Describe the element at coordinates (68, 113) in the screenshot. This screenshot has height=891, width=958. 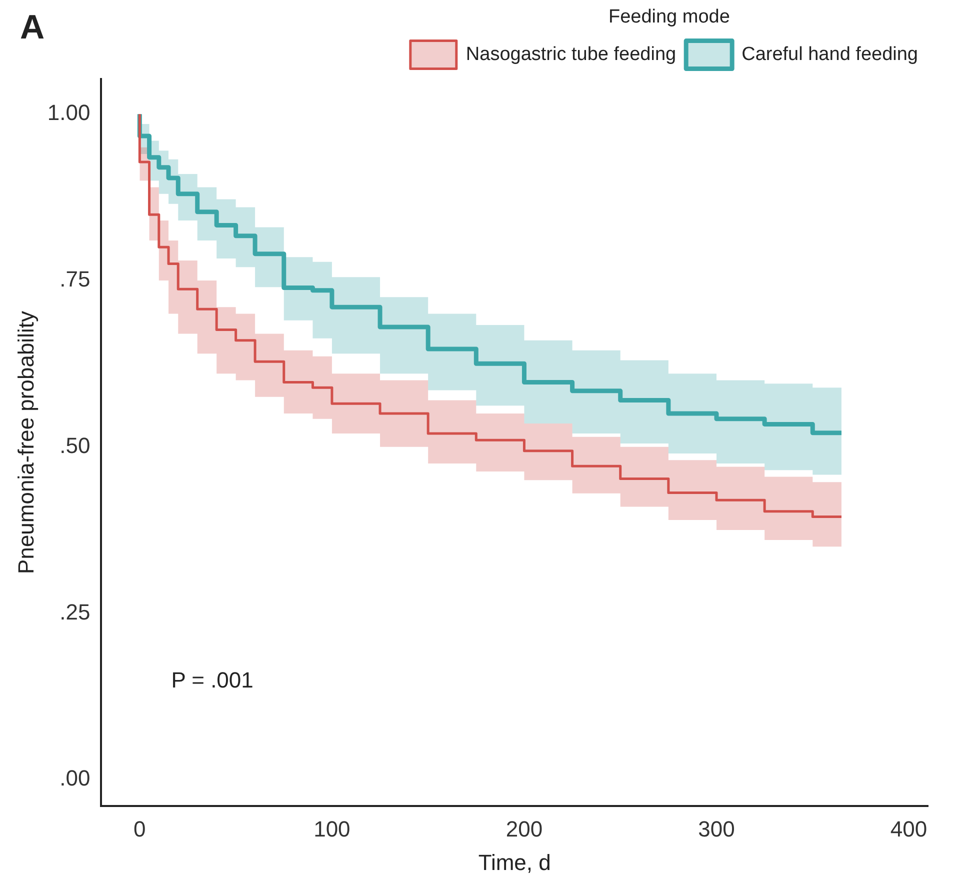
I see `y-tick-label: 1.00` at that location.